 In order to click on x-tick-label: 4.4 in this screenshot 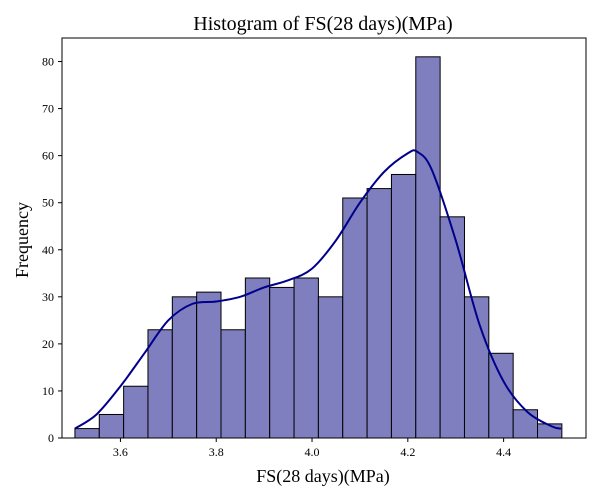, I will do `click(503, 452)`.